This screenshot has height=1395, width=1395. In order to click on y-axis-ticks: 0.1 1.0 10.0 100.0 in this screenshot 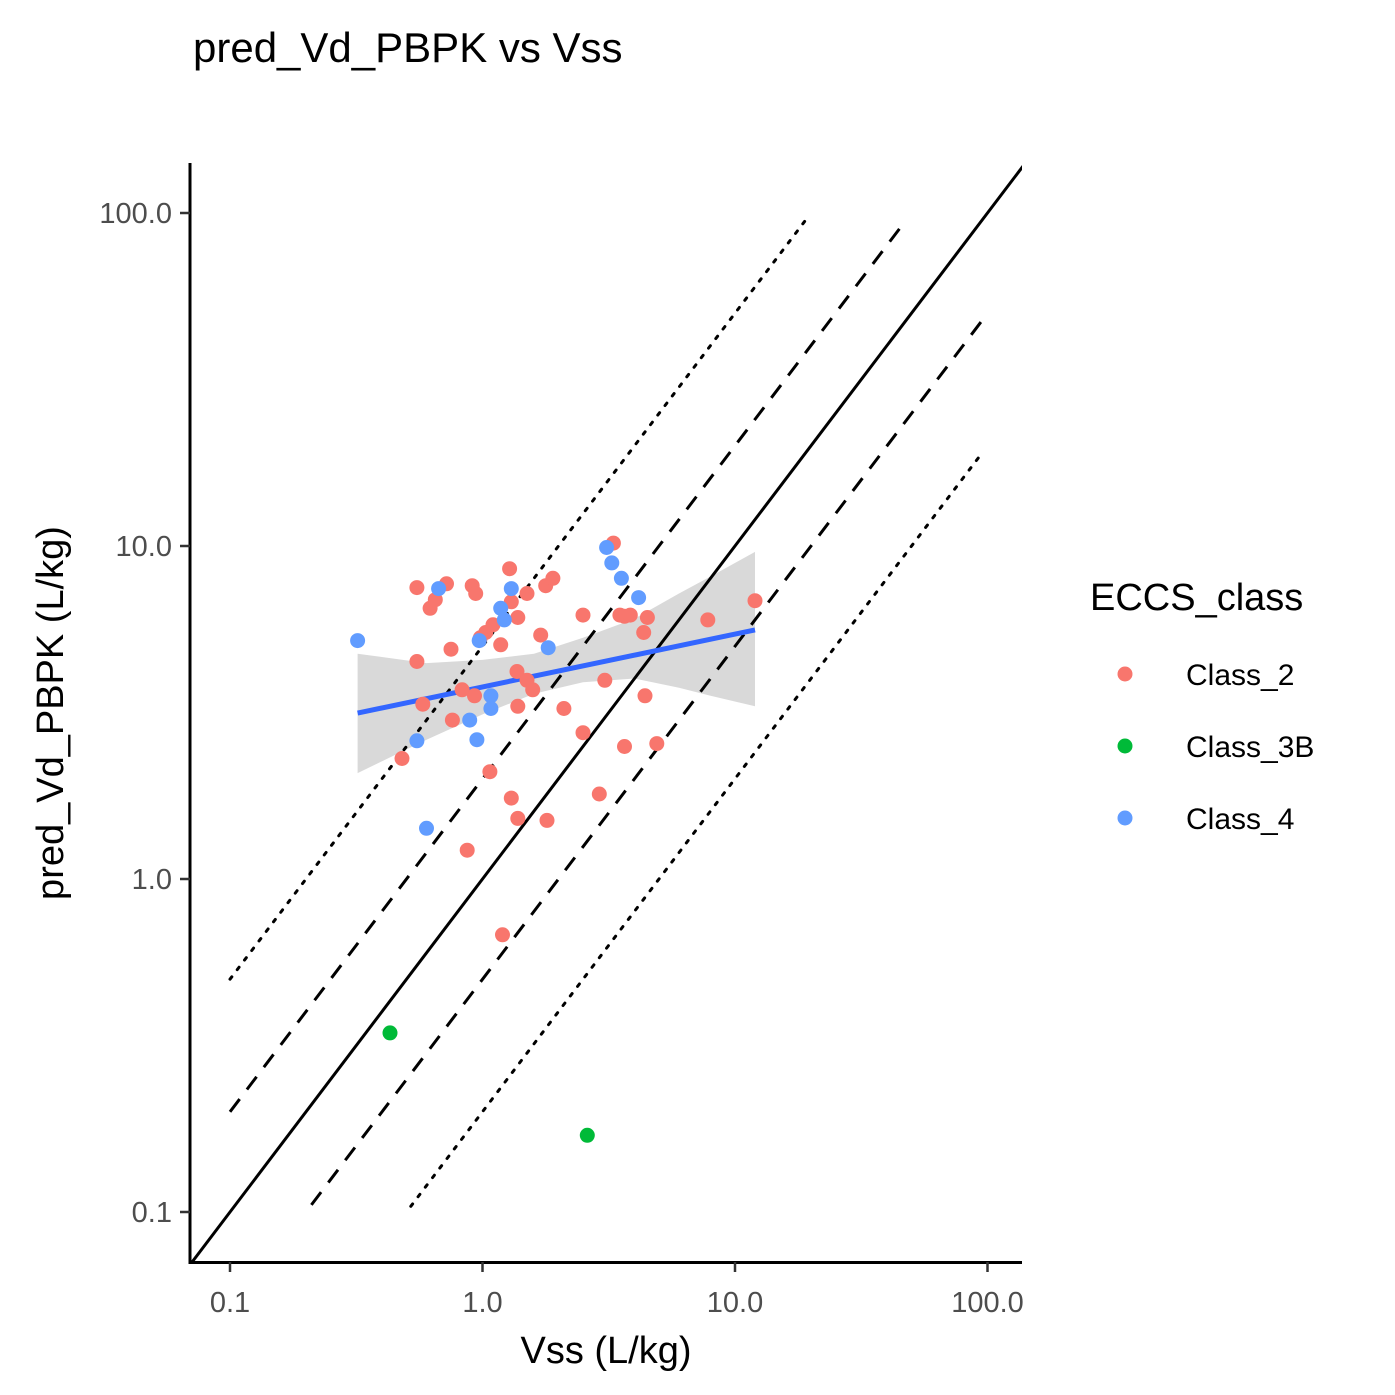, I will do `click(144, 713)`.